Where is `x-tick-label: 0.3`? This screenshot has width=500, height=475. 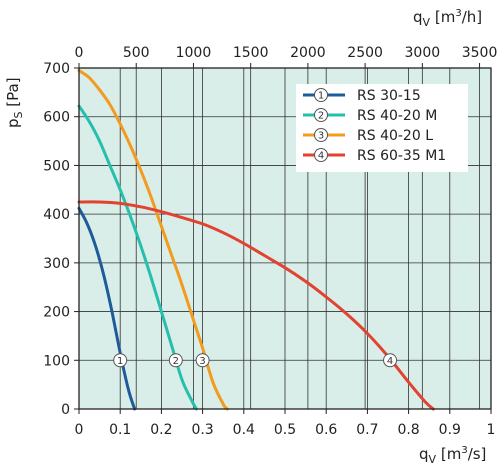 x-tick-label: 0.3 is located at coordinates (202, 430).